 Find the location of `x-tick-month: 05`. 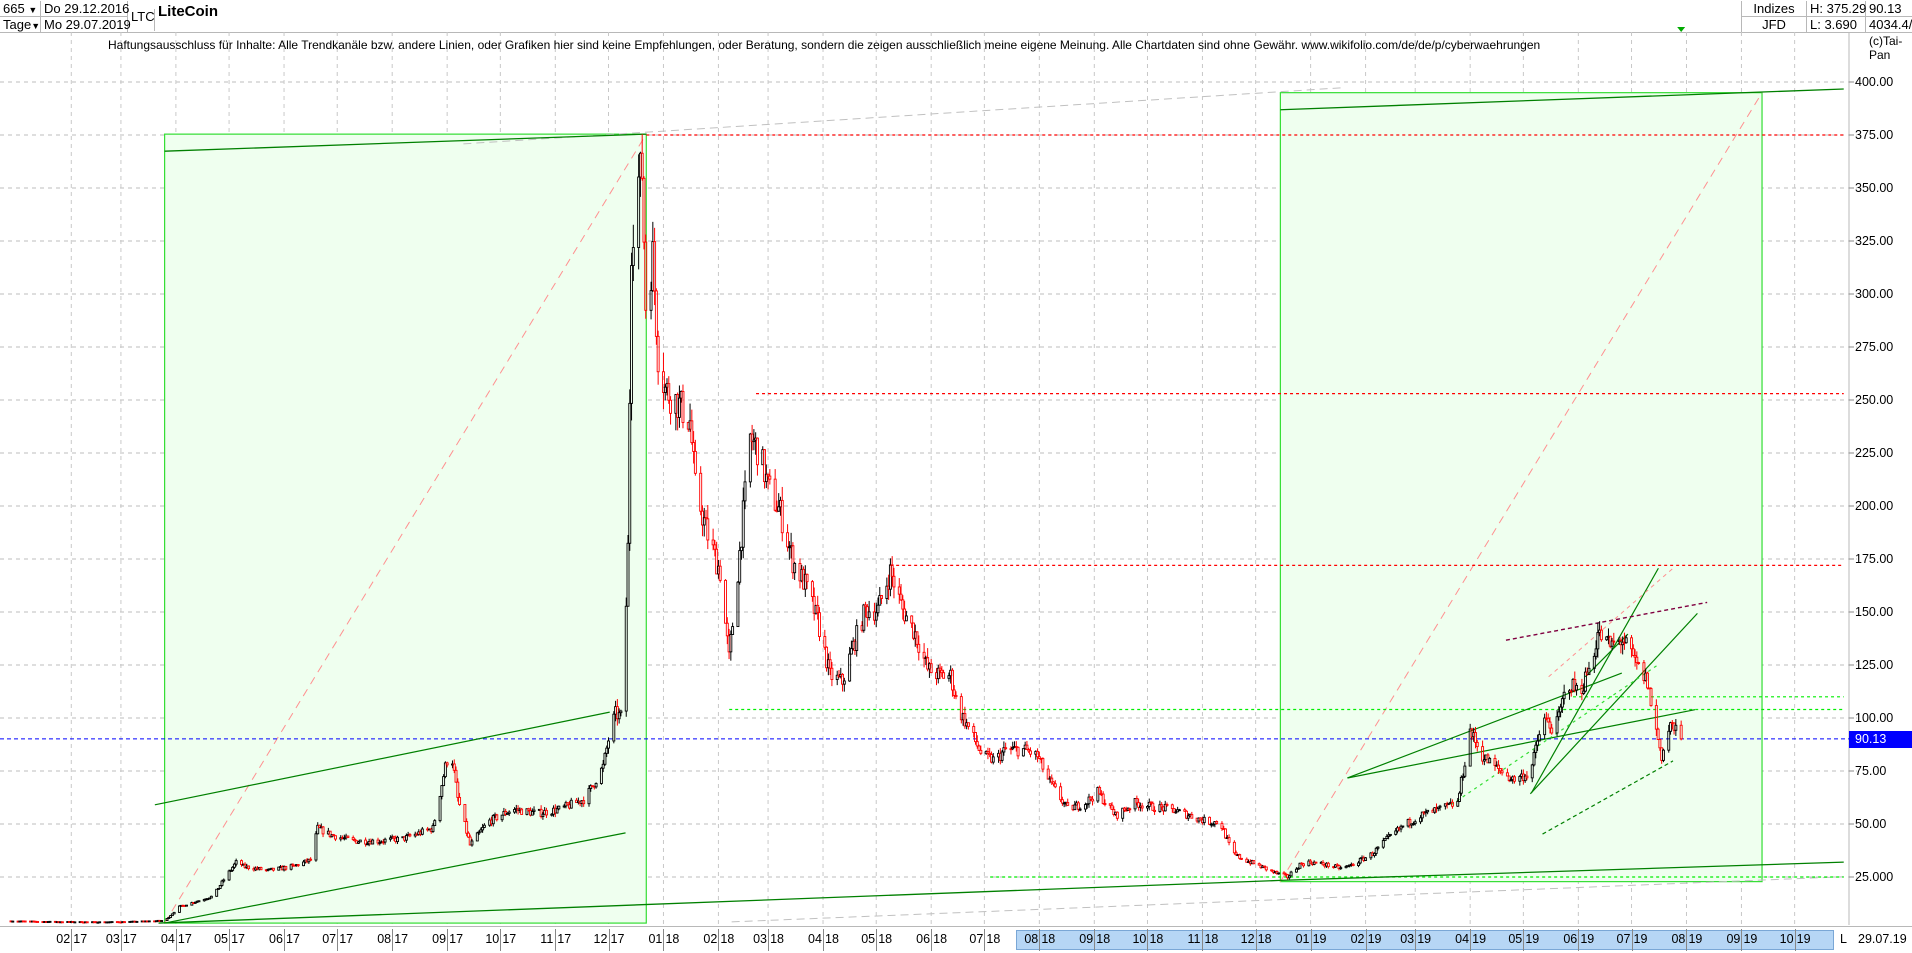

x-tick-month: 05 is located at coordinates (221, 939).